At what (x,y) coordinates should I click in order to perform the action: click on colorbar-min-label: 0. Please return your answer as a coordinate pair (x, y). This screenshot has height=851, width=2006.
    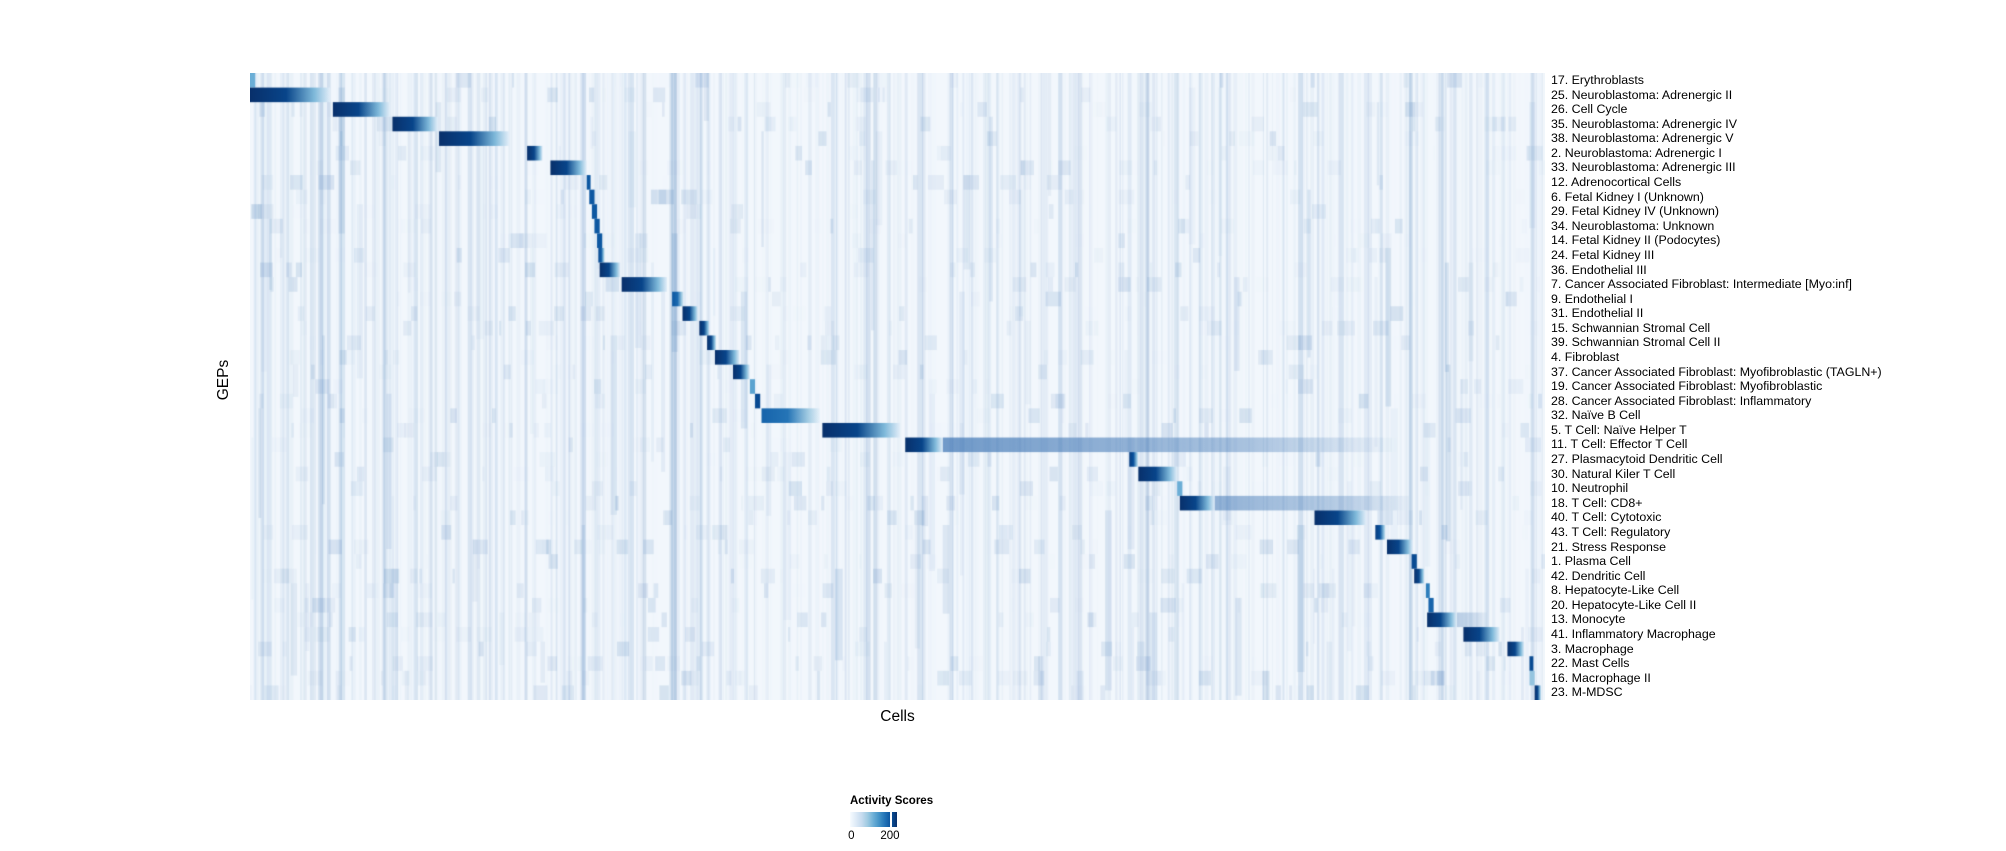
    Looking at the image, I should click on (851, 836).